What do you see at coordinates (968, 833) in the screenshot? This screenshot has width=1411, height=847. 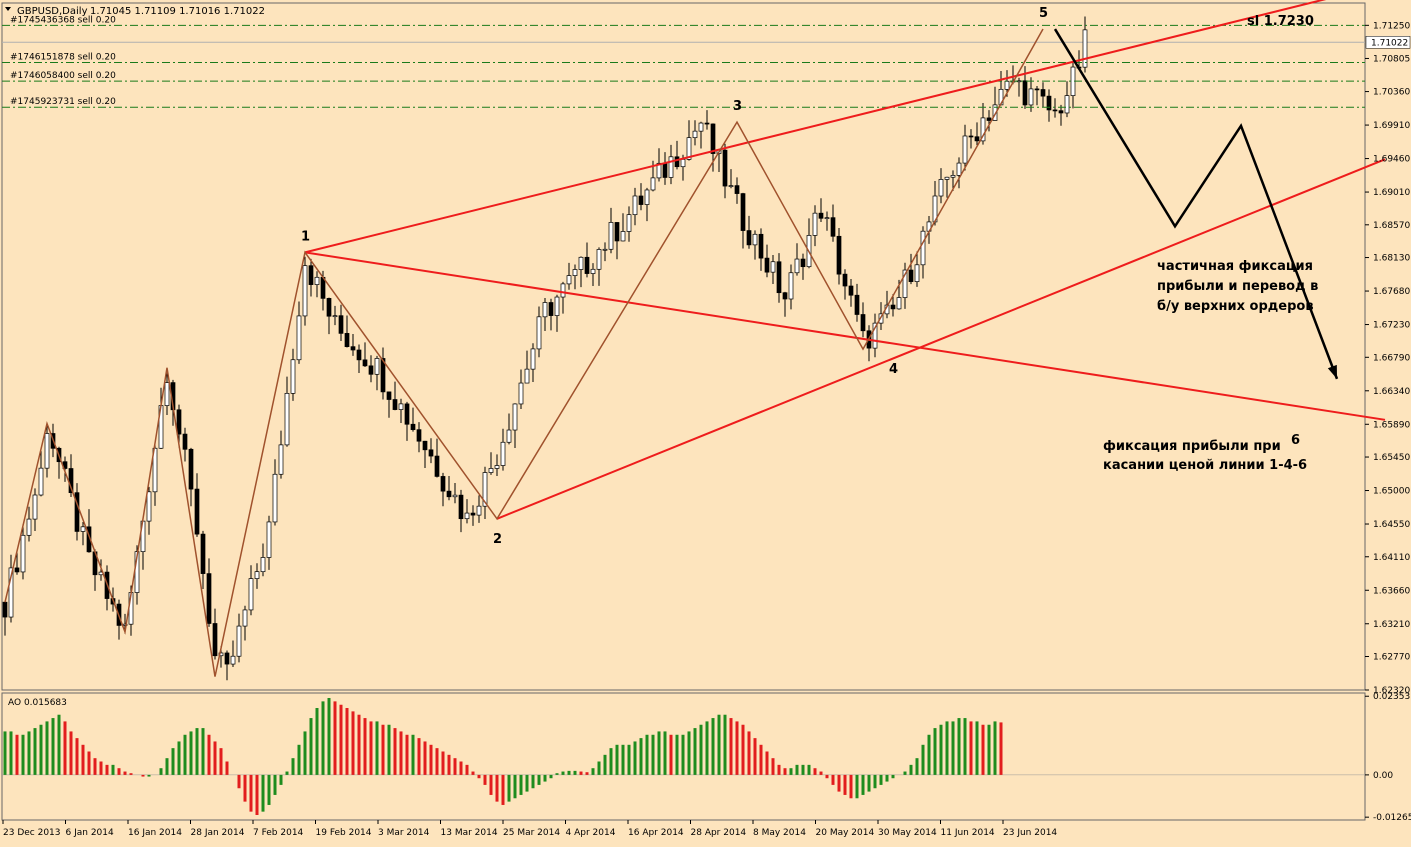 I see `time-tick-label: 11 Jun 2014` at bounding box center [968, 833].